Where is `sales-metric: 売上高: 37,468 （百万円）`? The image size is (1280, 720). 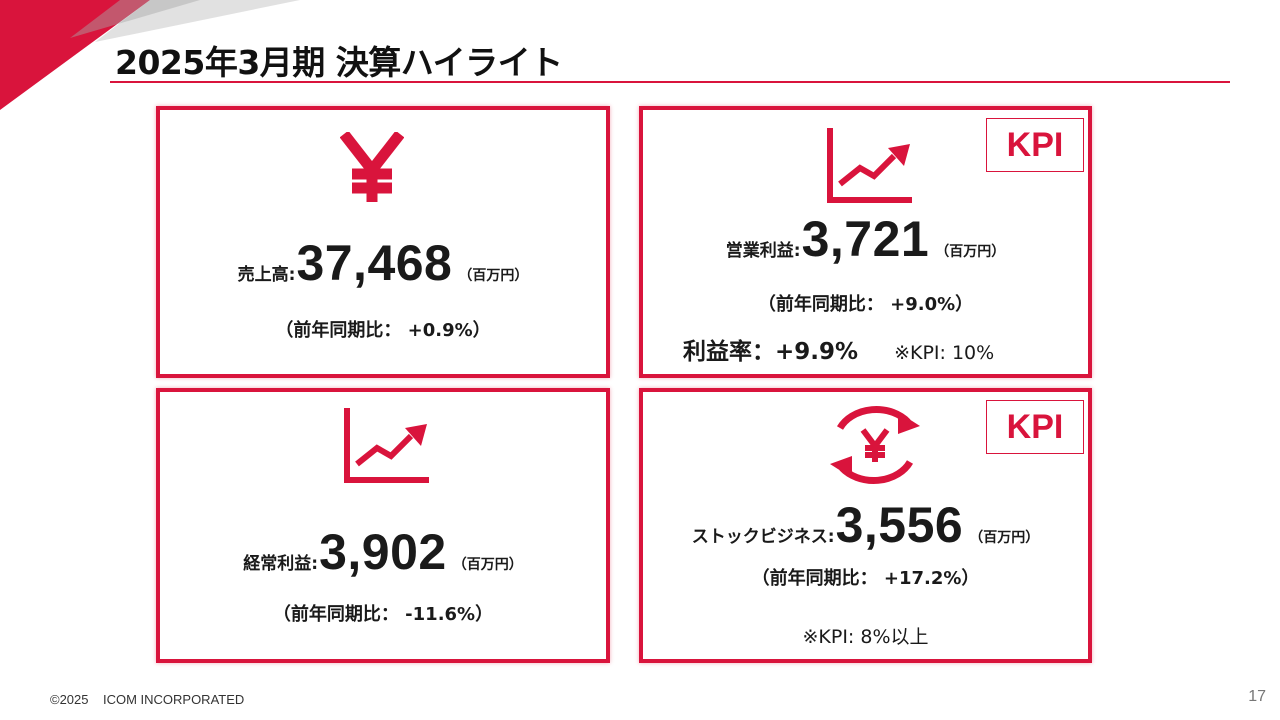 sales-metric: 売上高: 37,468 （百万円） is located at coordinates (383, 263).